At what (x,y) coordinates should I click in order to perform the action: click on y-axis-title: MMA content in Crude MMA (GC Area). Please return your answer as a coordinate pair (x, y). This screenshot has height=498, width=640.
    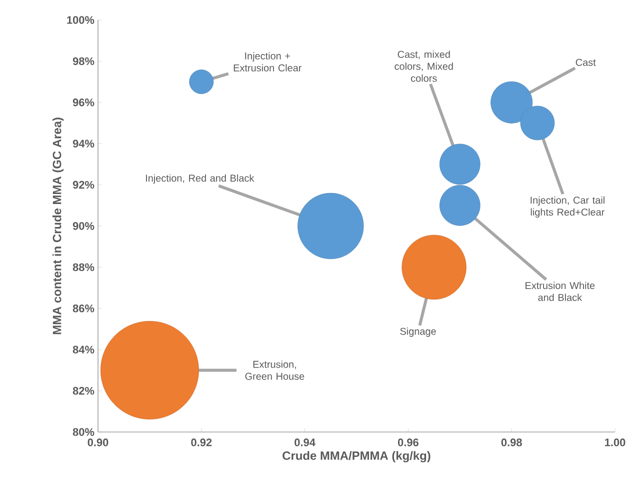
    Looking at the image, I should click on (58, 226).